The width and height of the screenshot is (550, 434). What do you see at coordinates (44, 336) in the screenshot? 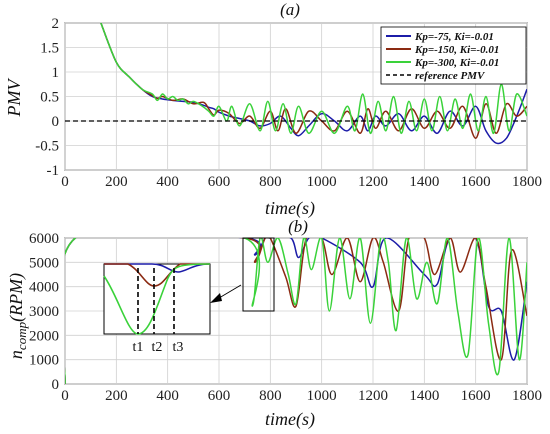
I see `panel-b-ytick-2000: 2000` at bounding box center [44, 336].